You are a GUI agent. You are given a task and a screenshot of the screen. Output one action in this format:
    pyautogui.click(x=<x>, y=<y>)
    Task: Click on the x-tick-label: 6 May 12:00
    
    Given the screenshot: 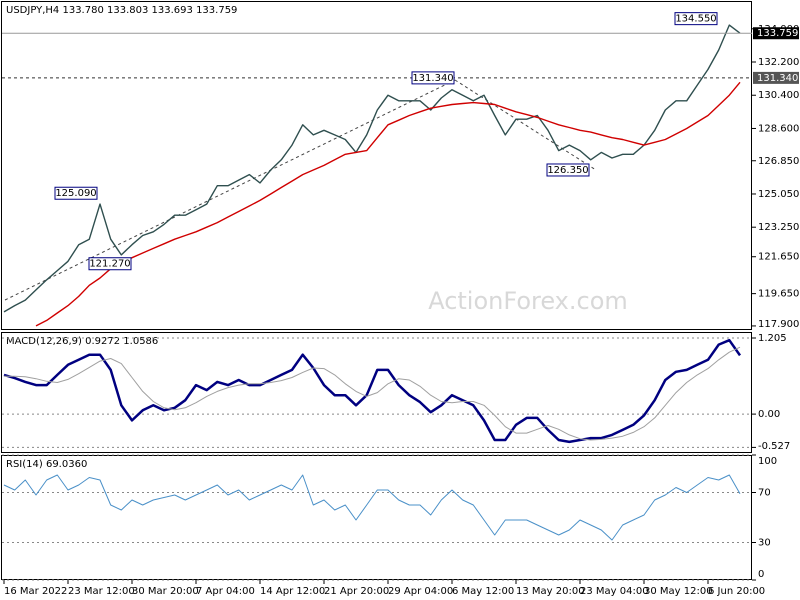 What is the action you would take?
    pyautogui.click(x=483, y=591)
    